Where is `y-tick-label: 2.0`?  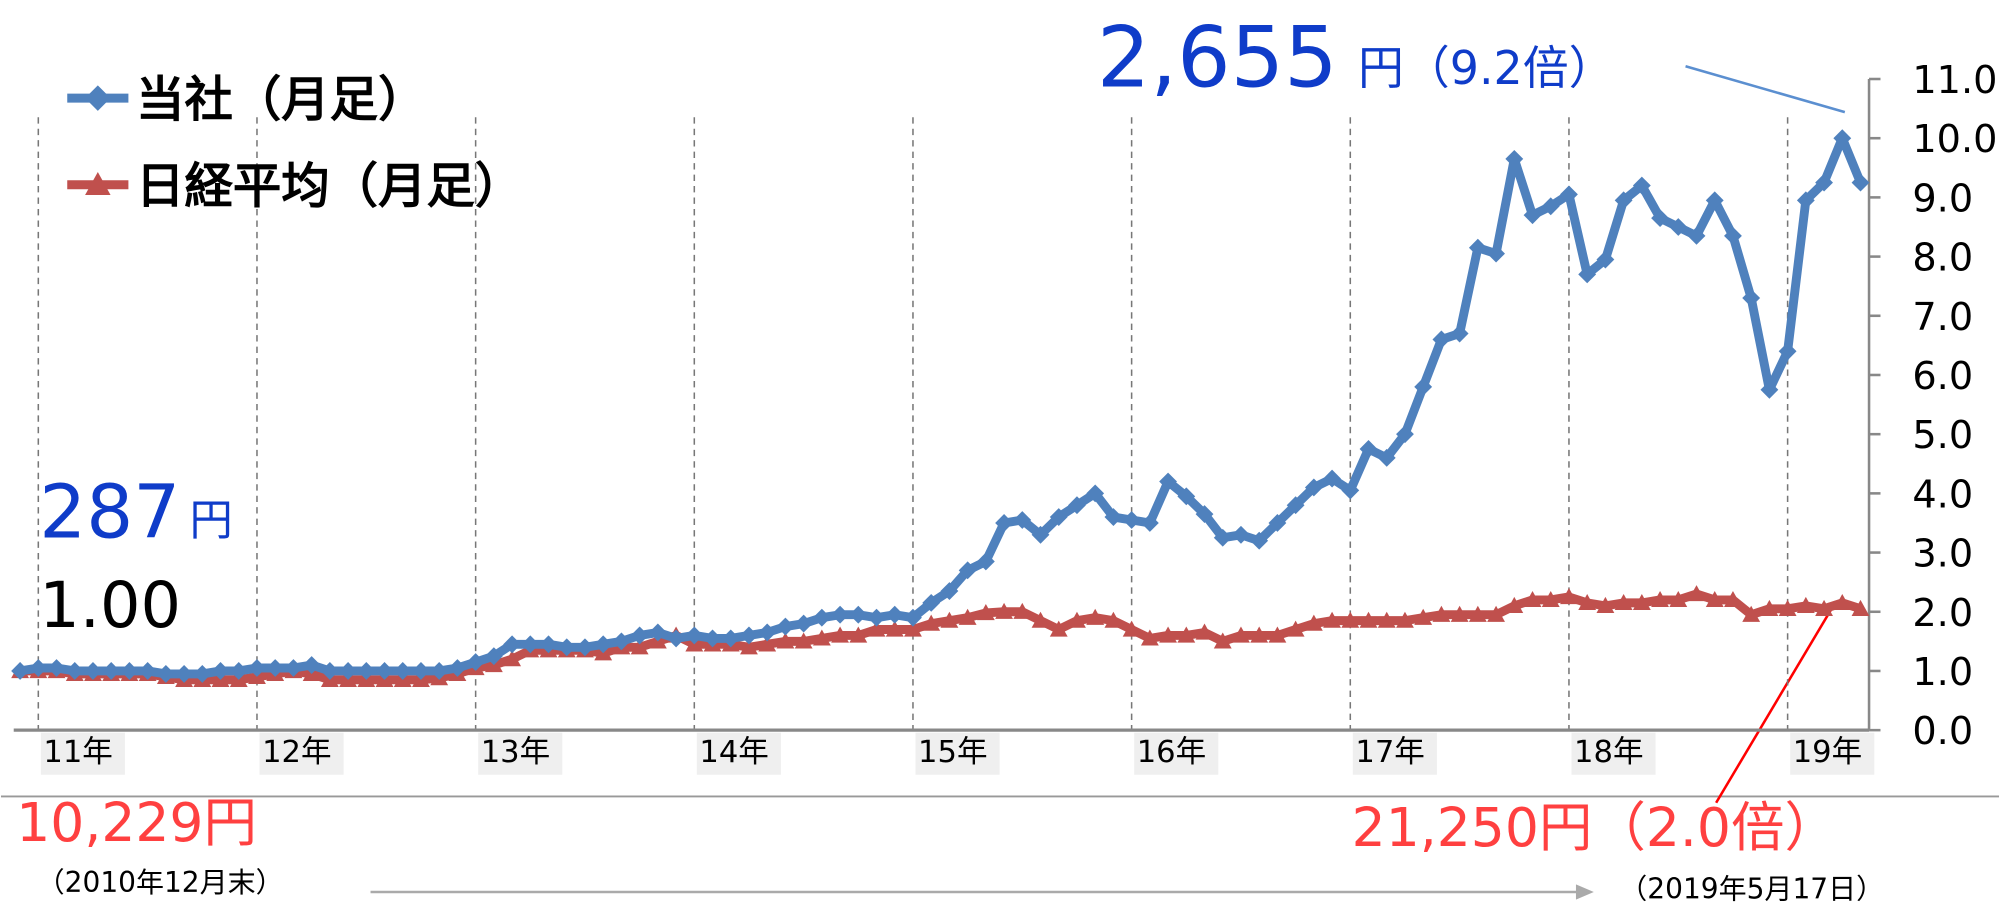 y-tick-label: 2.0 is located at coordinates (1942, 614).